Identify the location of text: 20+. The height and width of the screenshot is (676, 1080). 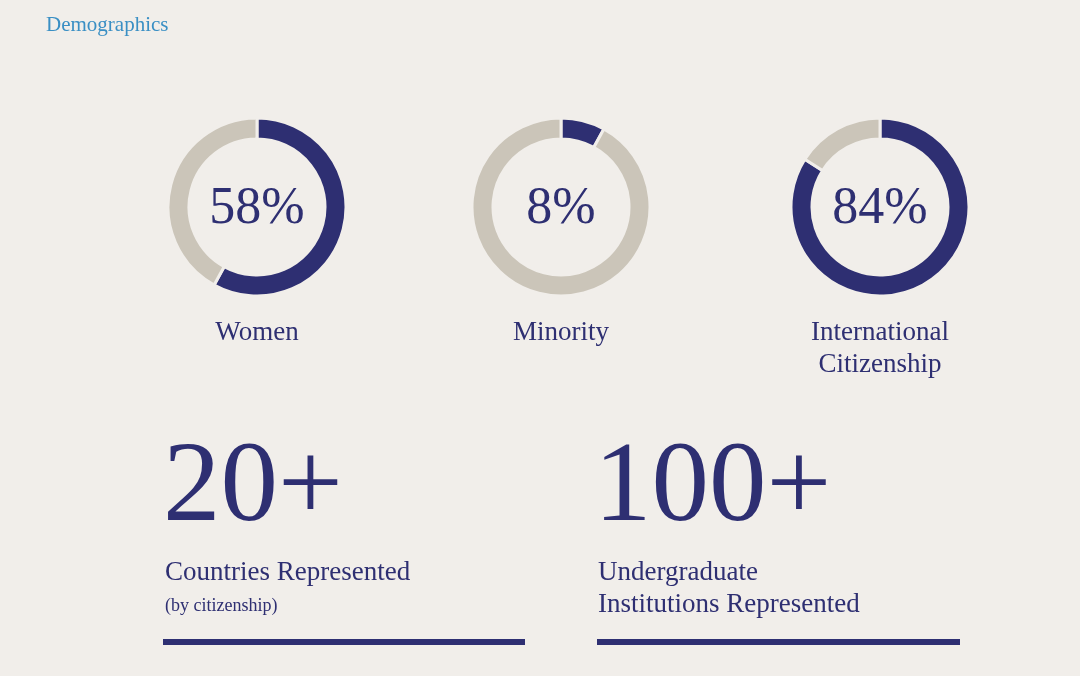
(253, 481).